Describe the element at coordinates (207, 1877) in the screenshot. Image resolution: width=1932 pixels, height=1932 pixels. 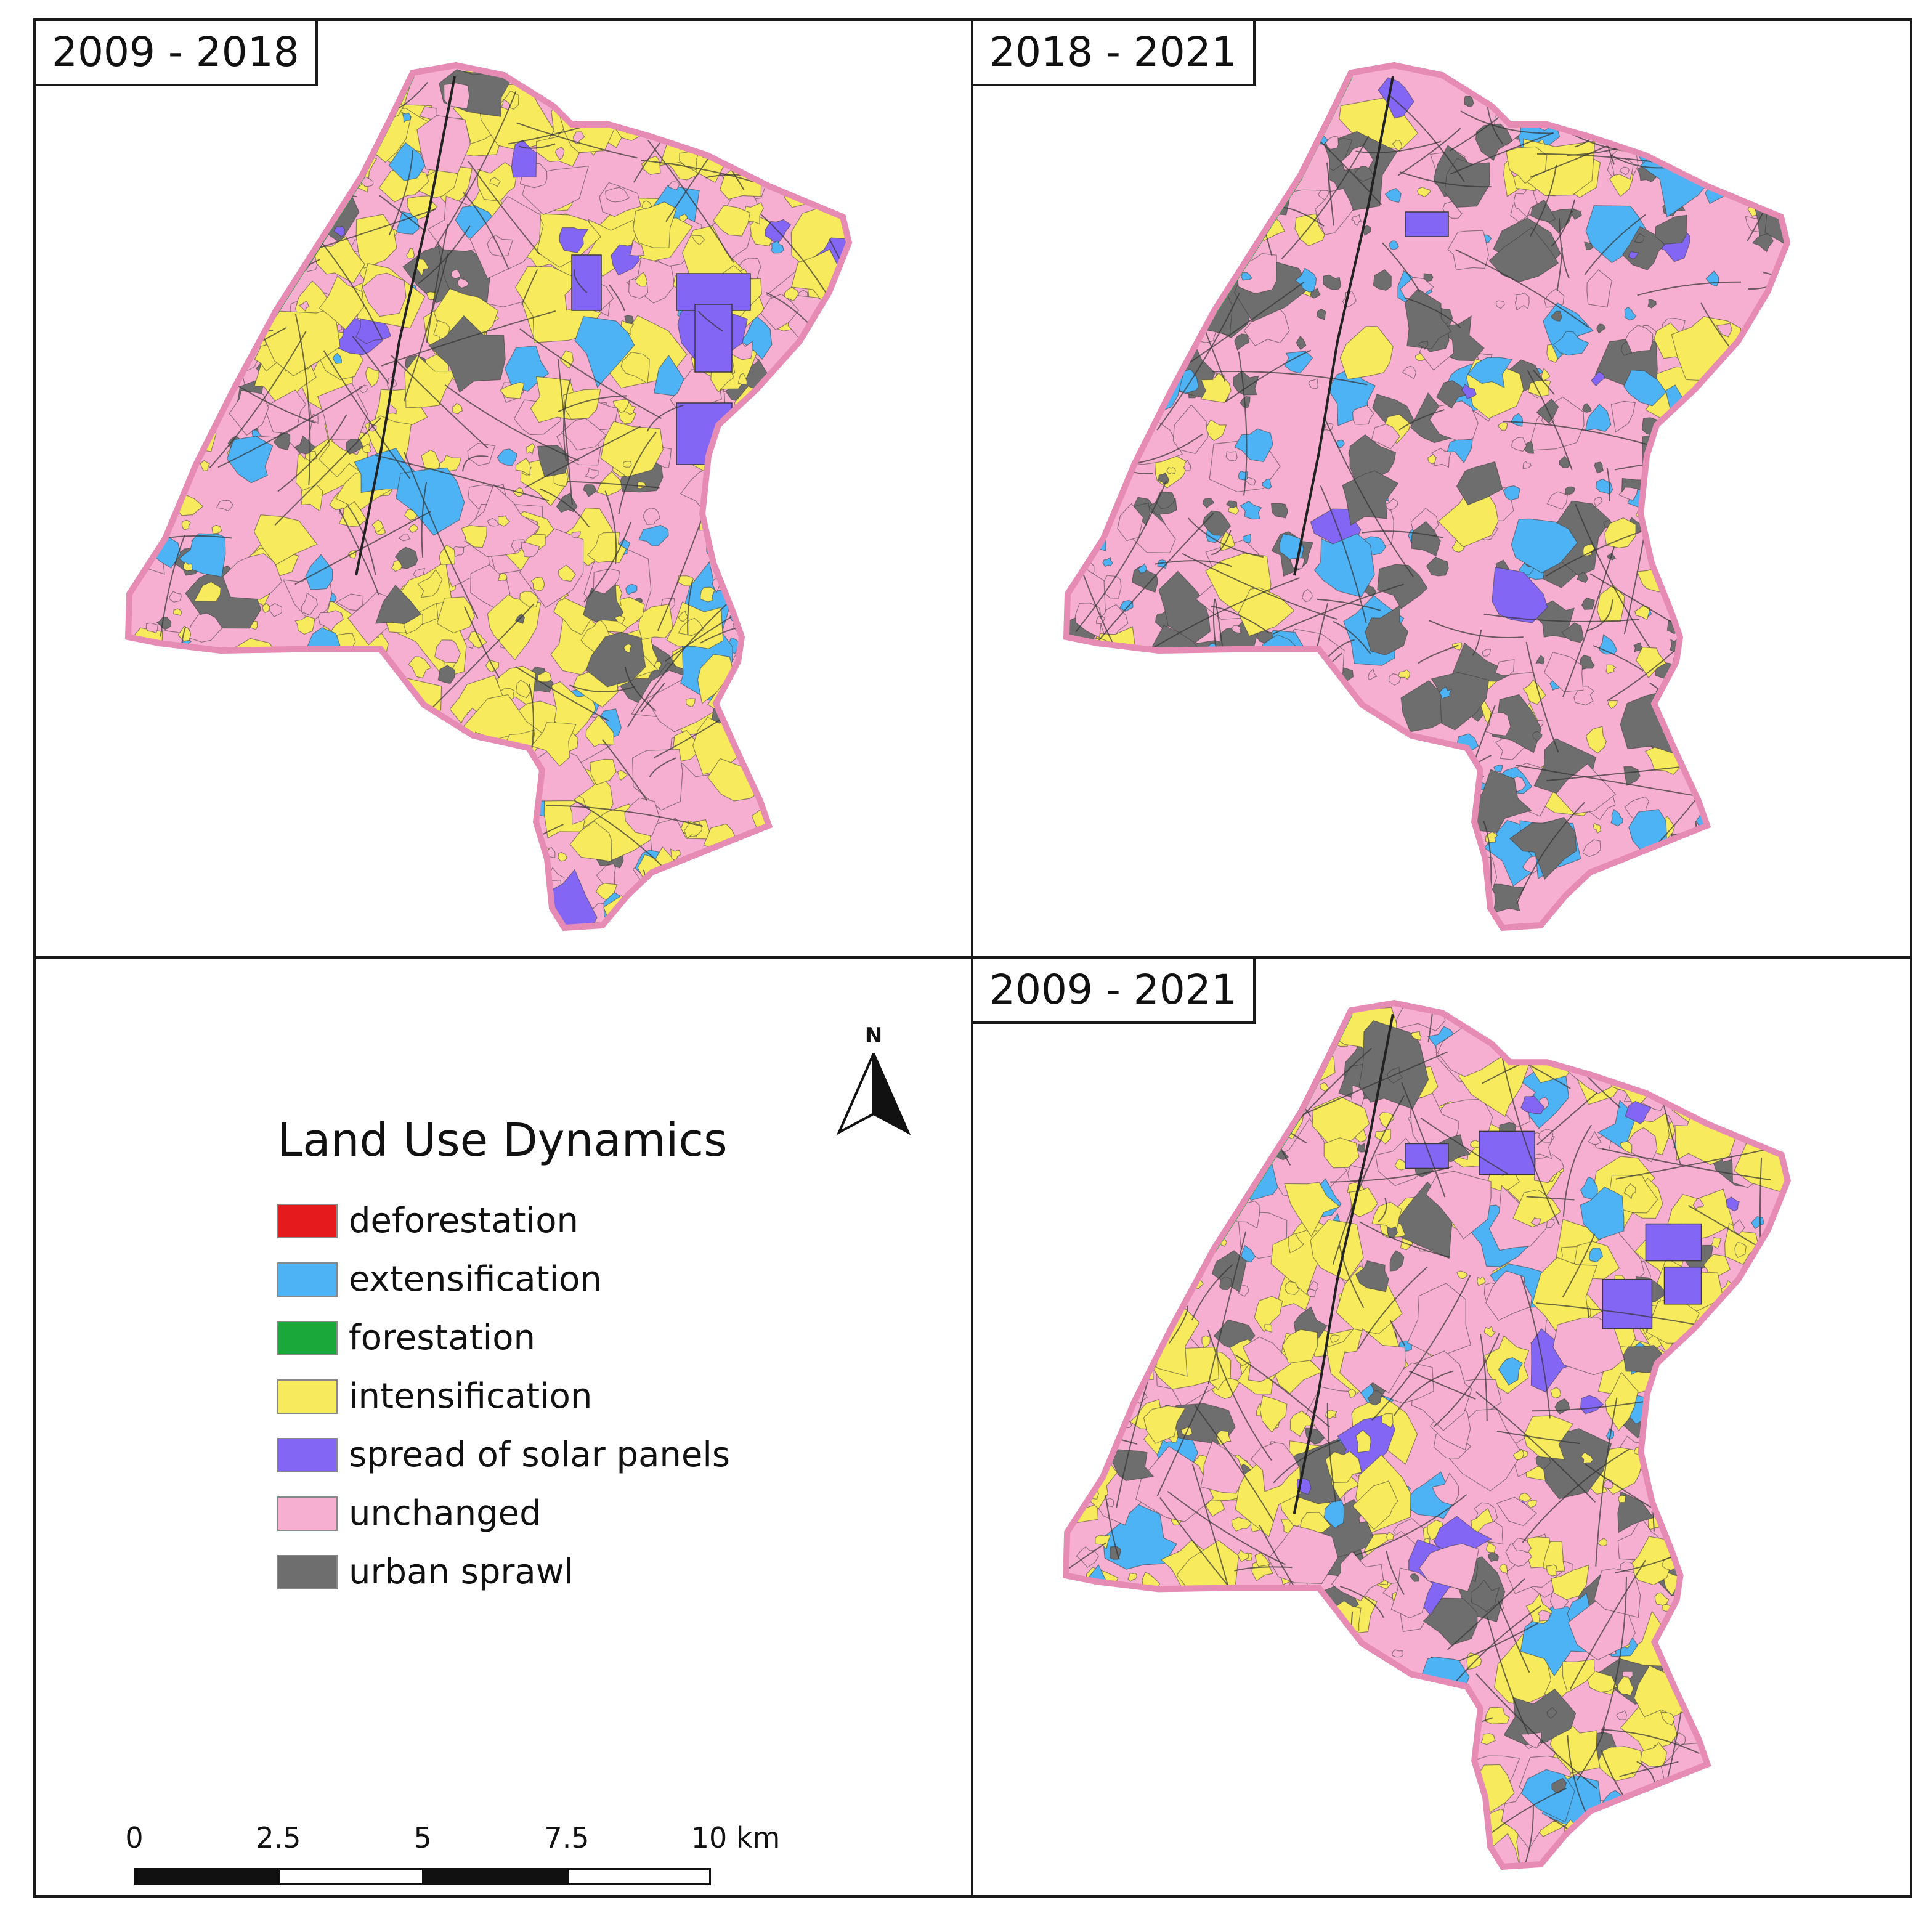
I see `scale-segment` at that location.